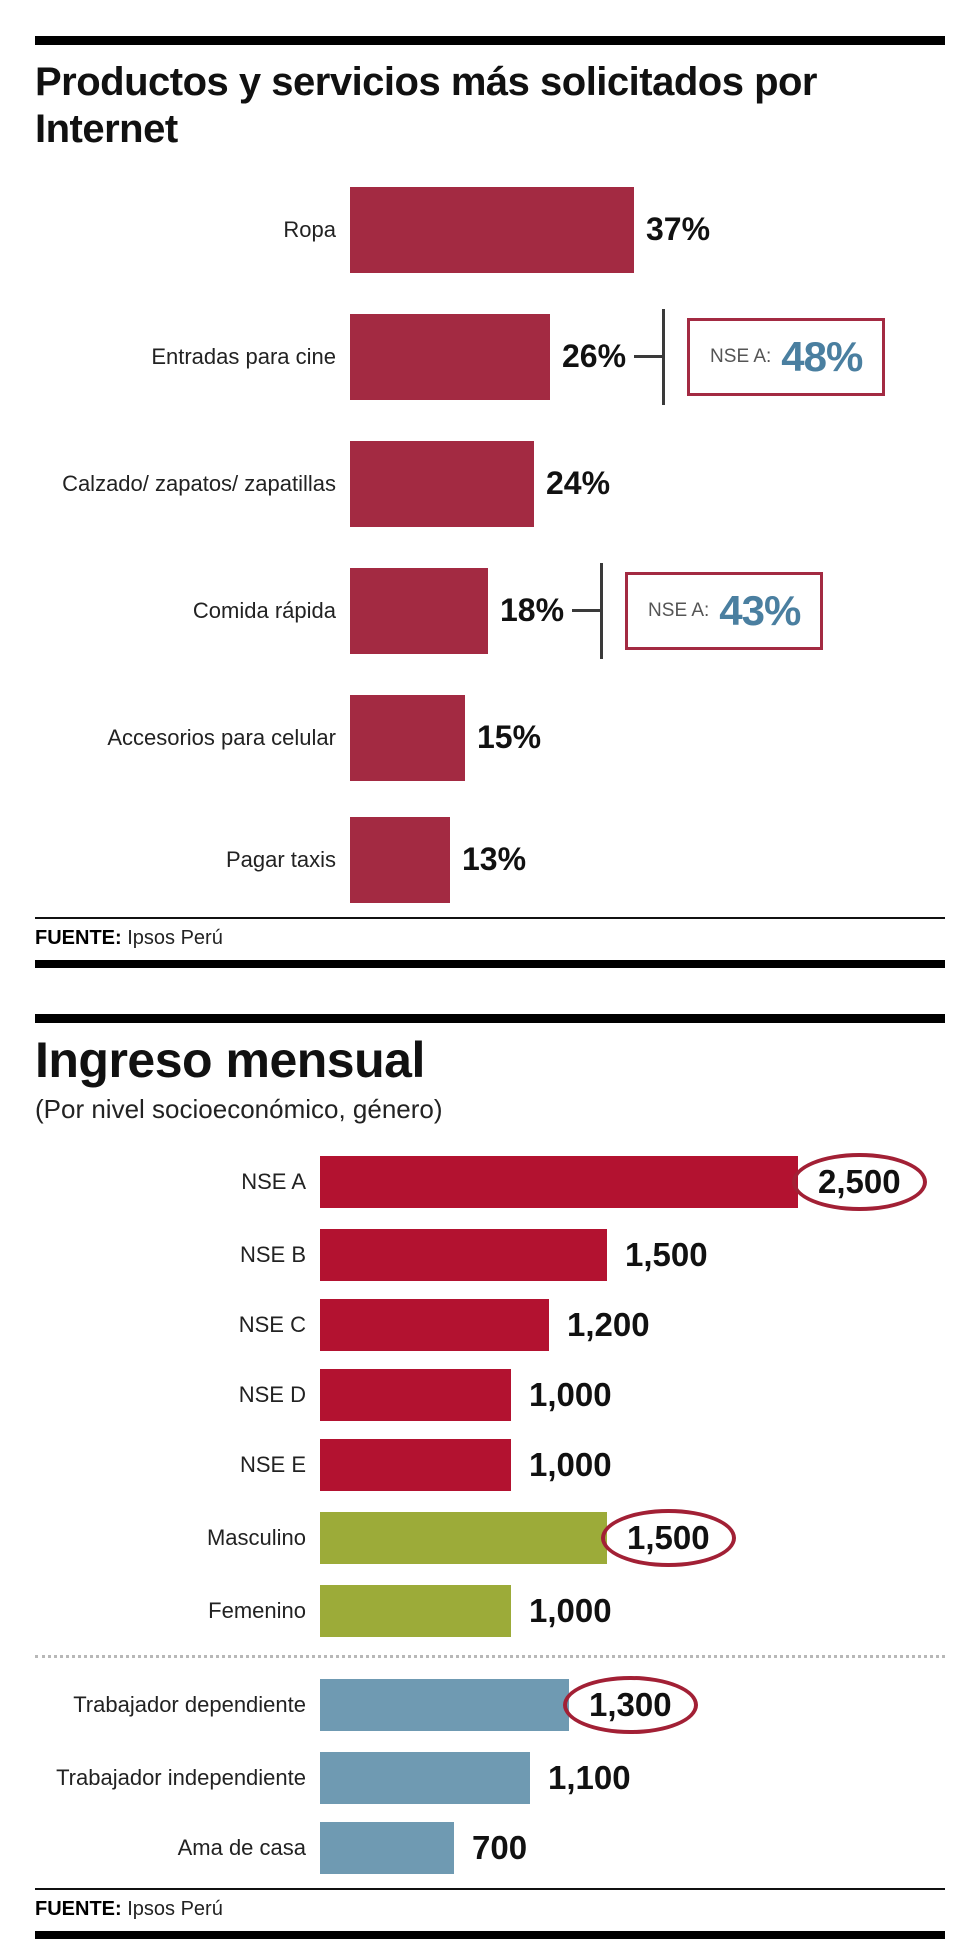  I want to click on panel1-source-line: FUENTE: Ipsos Perú, so click(490, 936).